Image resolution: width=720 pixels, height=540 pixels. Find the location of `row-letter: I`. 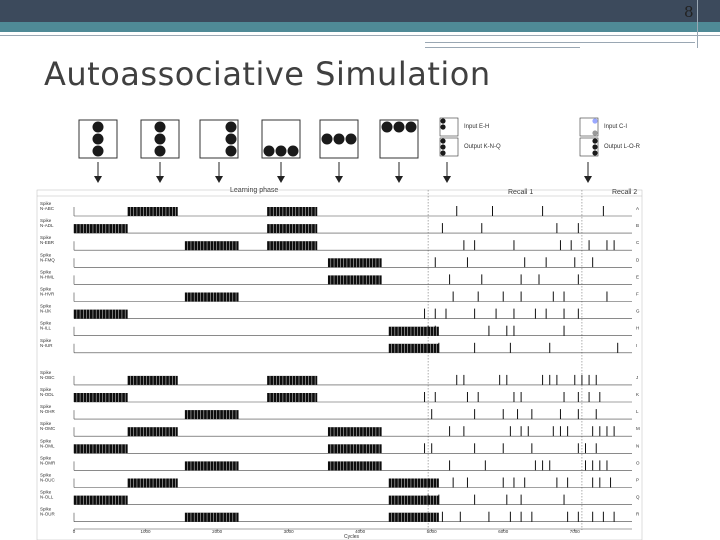

row-letter: I is located at coordinates (636, 345).